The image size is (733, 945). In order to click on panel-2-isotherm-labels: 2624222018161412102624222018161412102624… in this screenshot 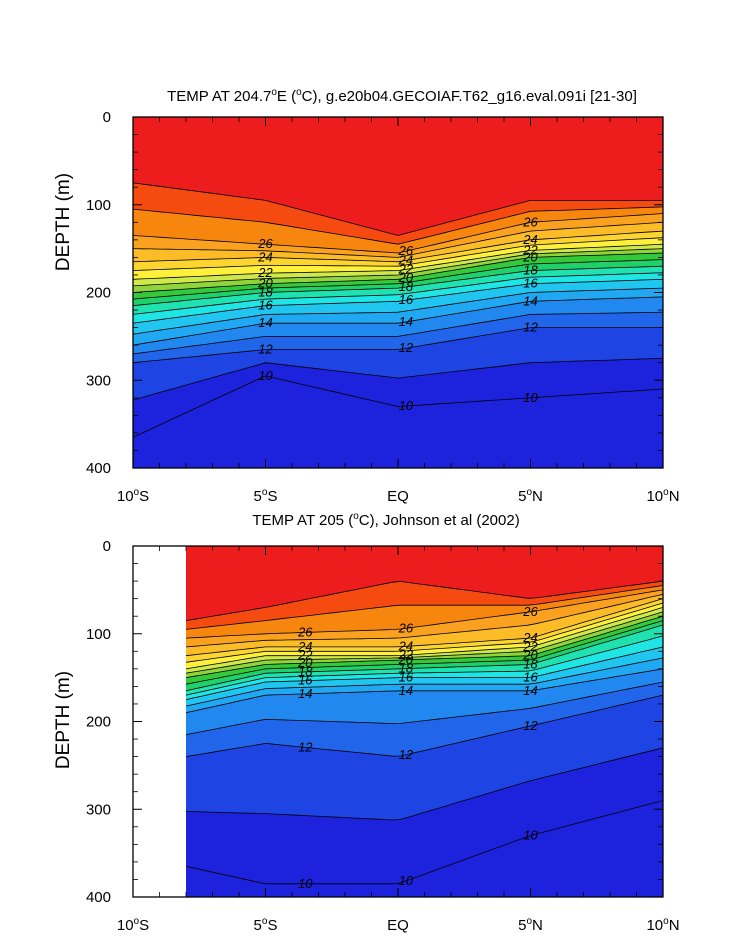, I will do `click(417, 747)`.